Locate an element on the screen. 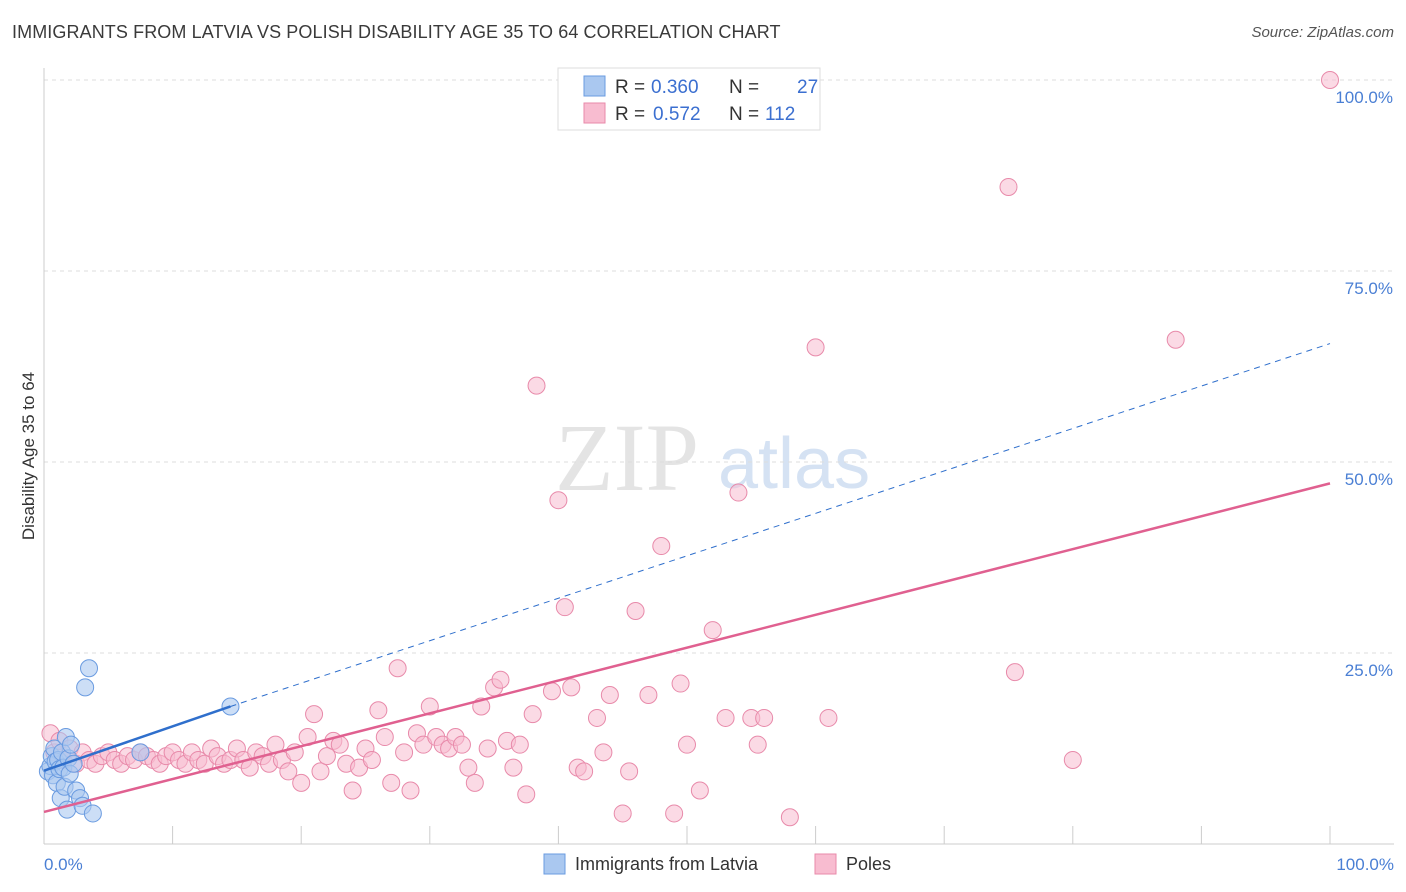 This screenshot has height=892, width=1406. latvia-legend-swatch is located at coordinates (594, 86).